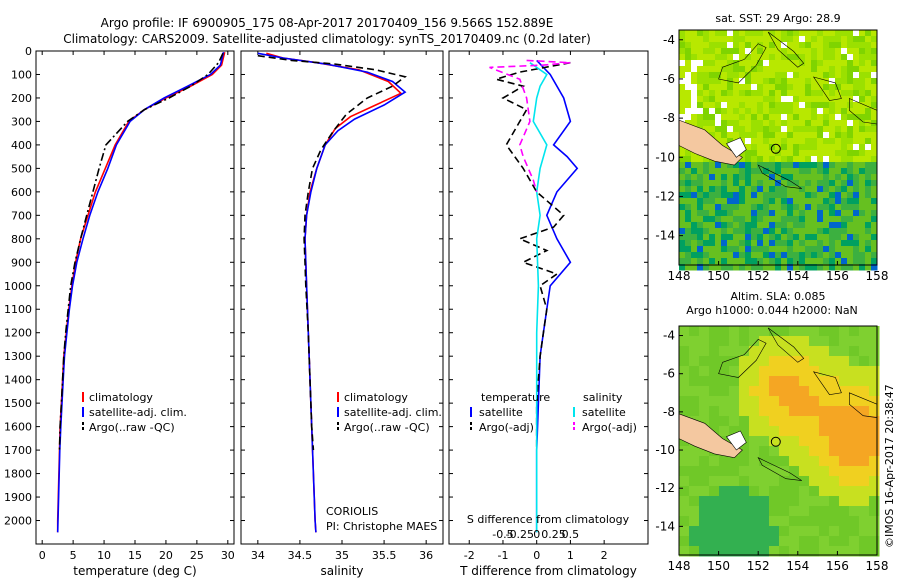 This screenshot has width=900, height=580. I want to click on y-tick-label: 2000, so click(18, 521).